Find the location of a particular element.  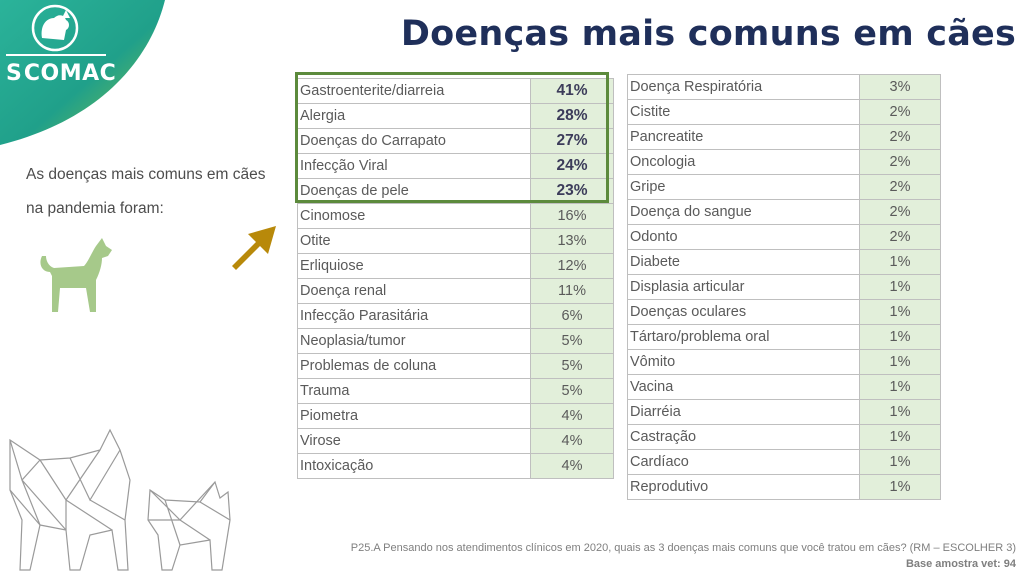

table-row: Infecção Viral 24% is located at coordinates (455, 166).